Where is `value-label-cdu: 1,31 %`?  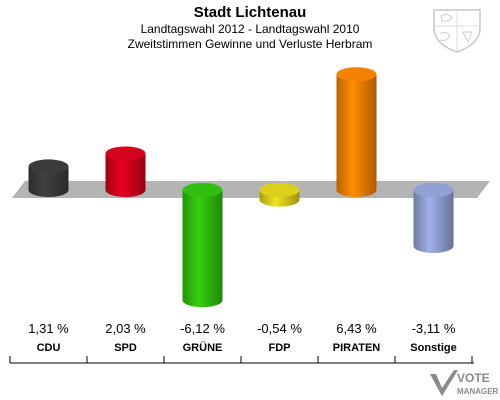
value-label-cdu: 1,31 % is located at coordinates (48, 328).